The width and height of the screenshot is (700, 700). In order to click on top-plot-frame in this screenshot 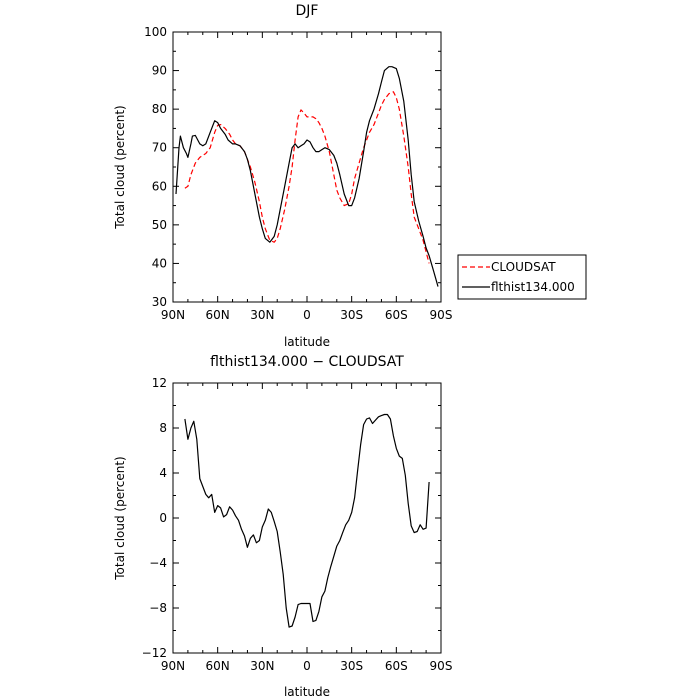, I will do `click(307, 167)`.